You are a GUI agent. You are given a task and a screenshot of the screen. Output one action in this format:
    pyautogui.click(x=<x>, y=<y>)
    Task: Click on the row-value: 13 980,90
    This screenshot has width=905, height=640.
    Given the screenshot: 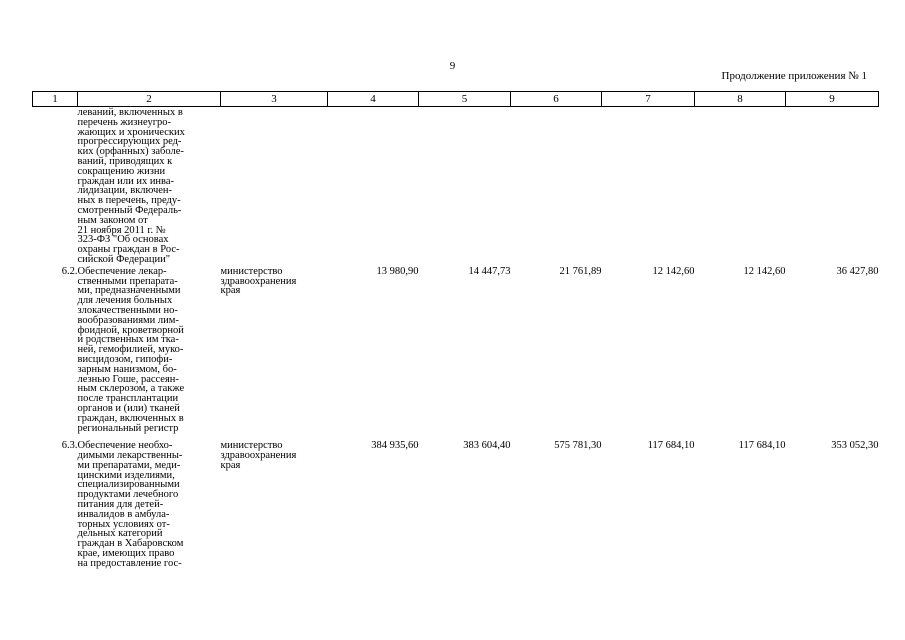 What is the action you would take?
    pyautogui.click(x=397, y=271)
    